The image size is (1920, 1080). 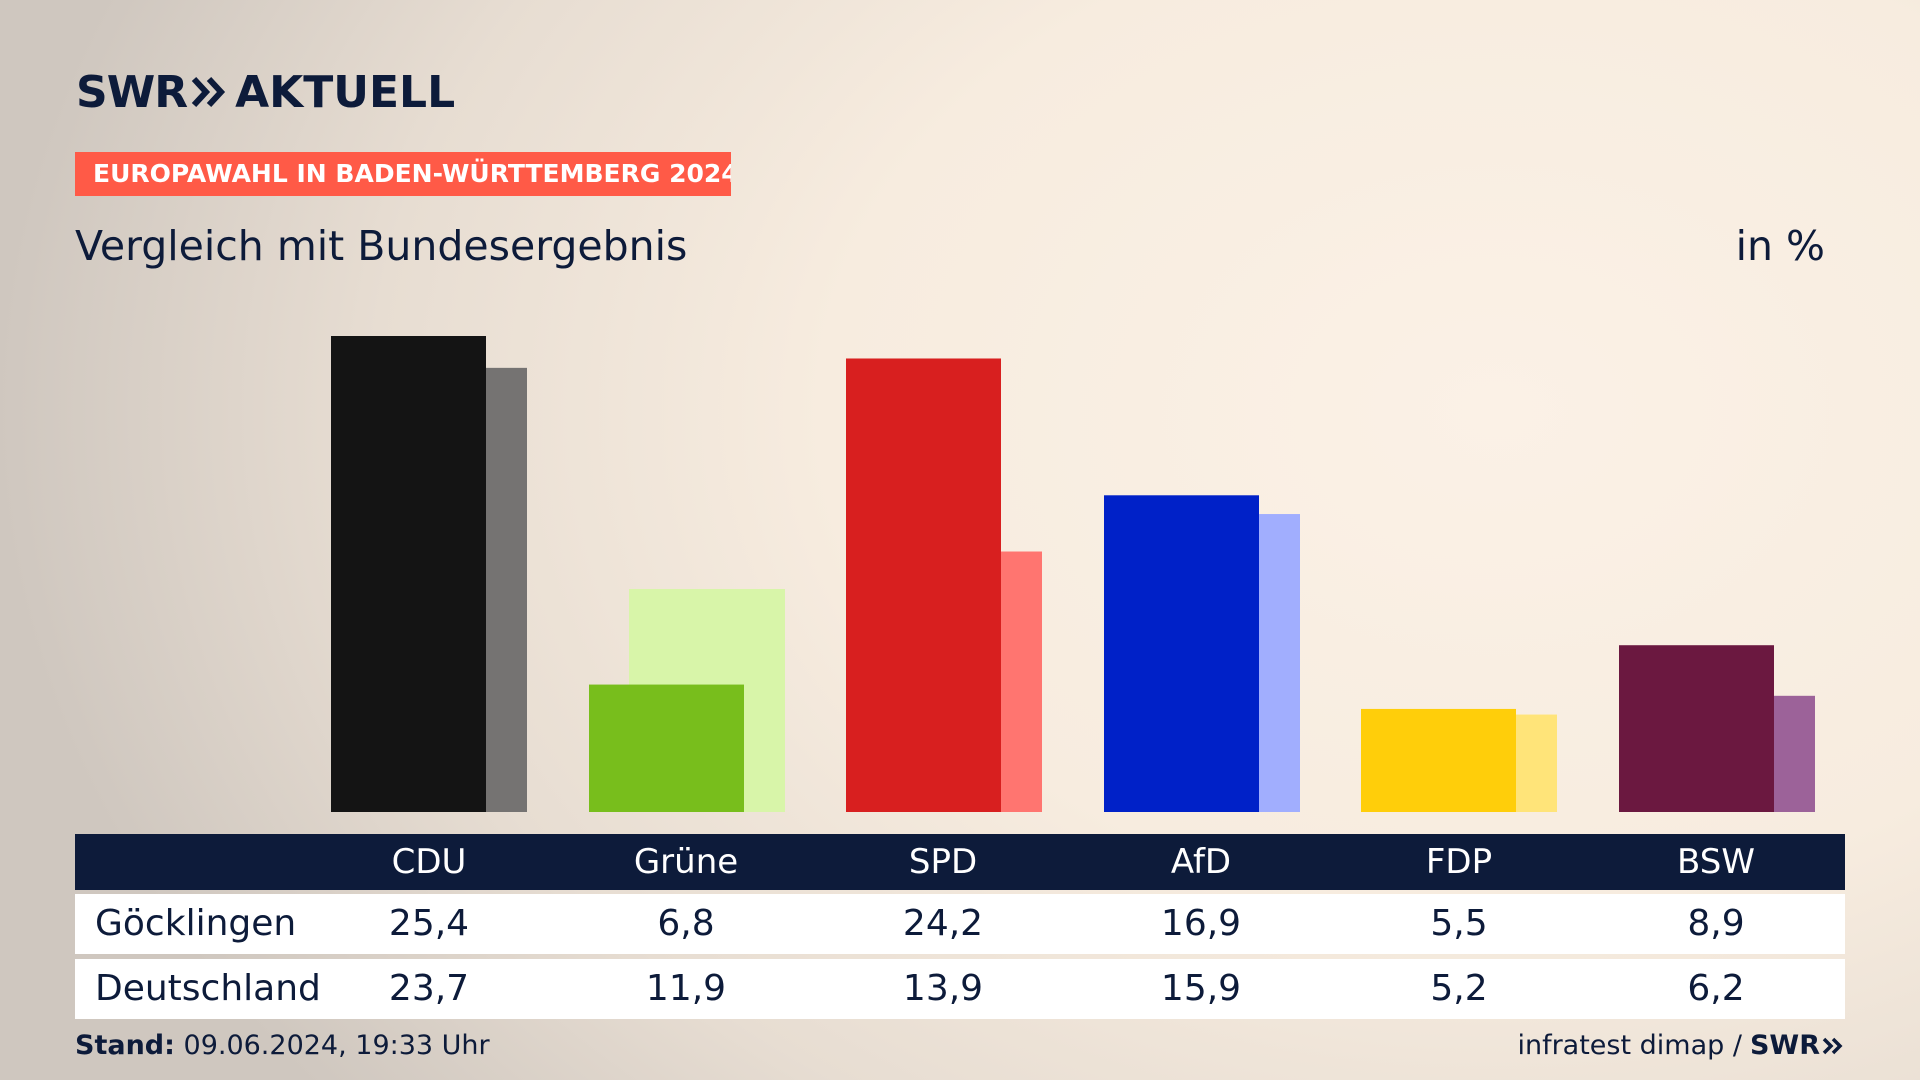 What do you see at coordinates (1201, 988) in the screenshot?
I see `table-cell: 15,9` at bounding box center [1201, 988].